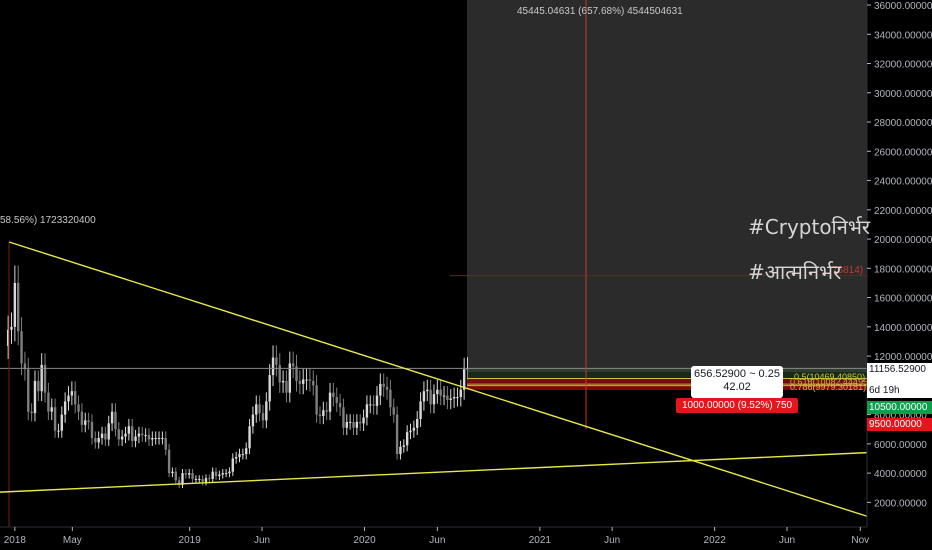 The image size is (932, 550). What do you see at coordinates (899, 380) in the screenshot?
I see `current-price-tag: 11156.52900 6d 19h` at bounding box center [899, 380].